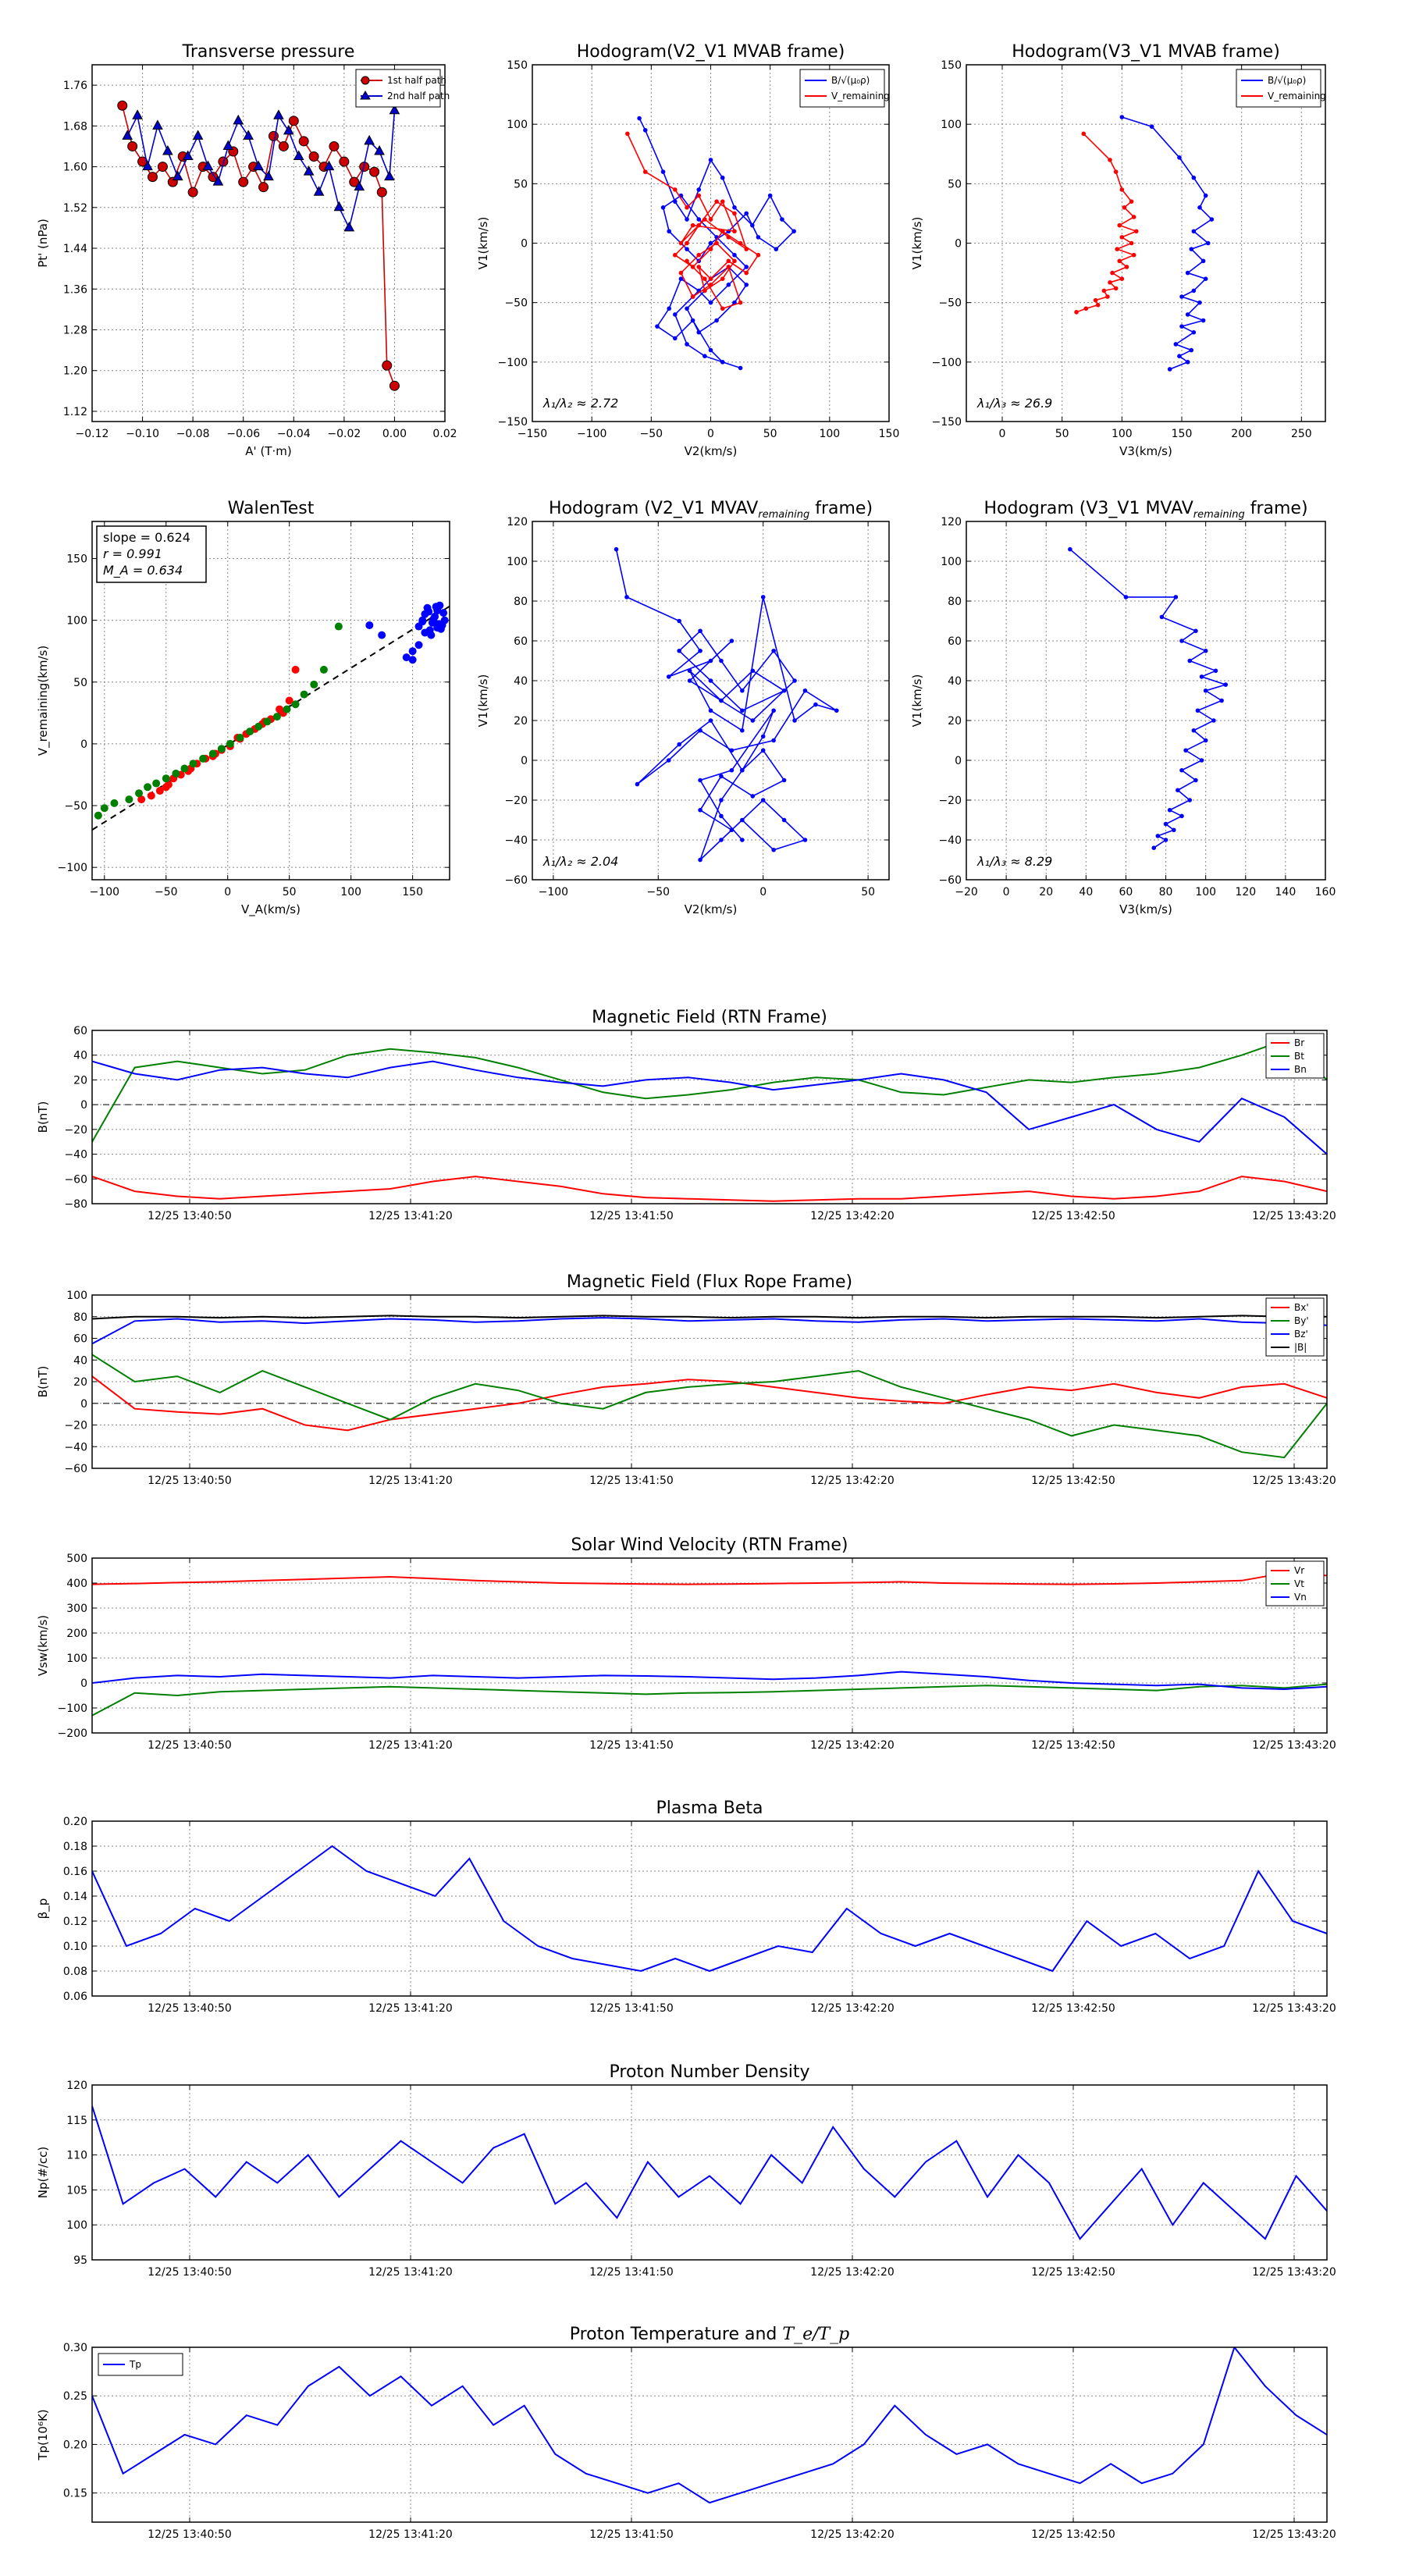  I want to click on x-tick-label: 12/25 13:42:20, so click(852, 2272).